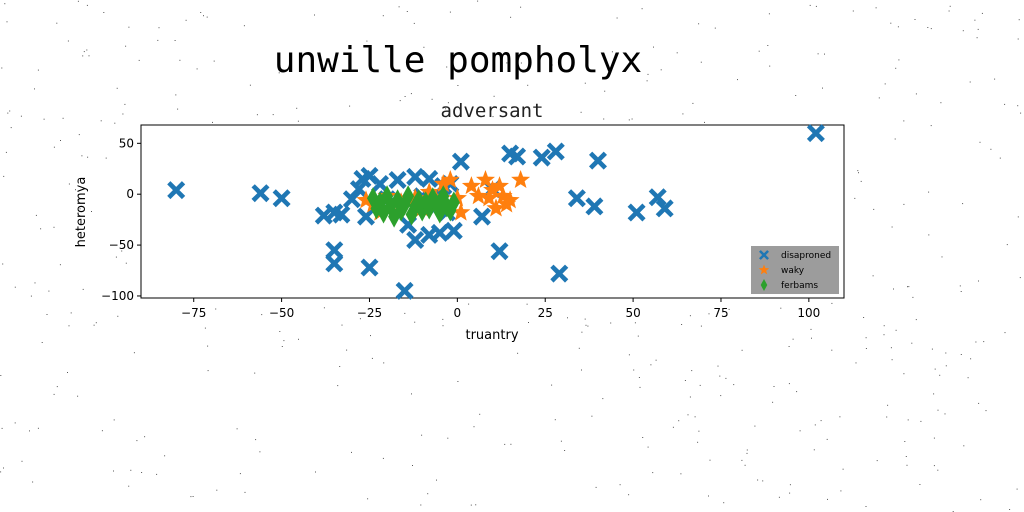  What do you see at coordinates (799, 286) in the screenshot?
I see `legend-label-ferbams: ferbams` at bounding box center [799, 286].